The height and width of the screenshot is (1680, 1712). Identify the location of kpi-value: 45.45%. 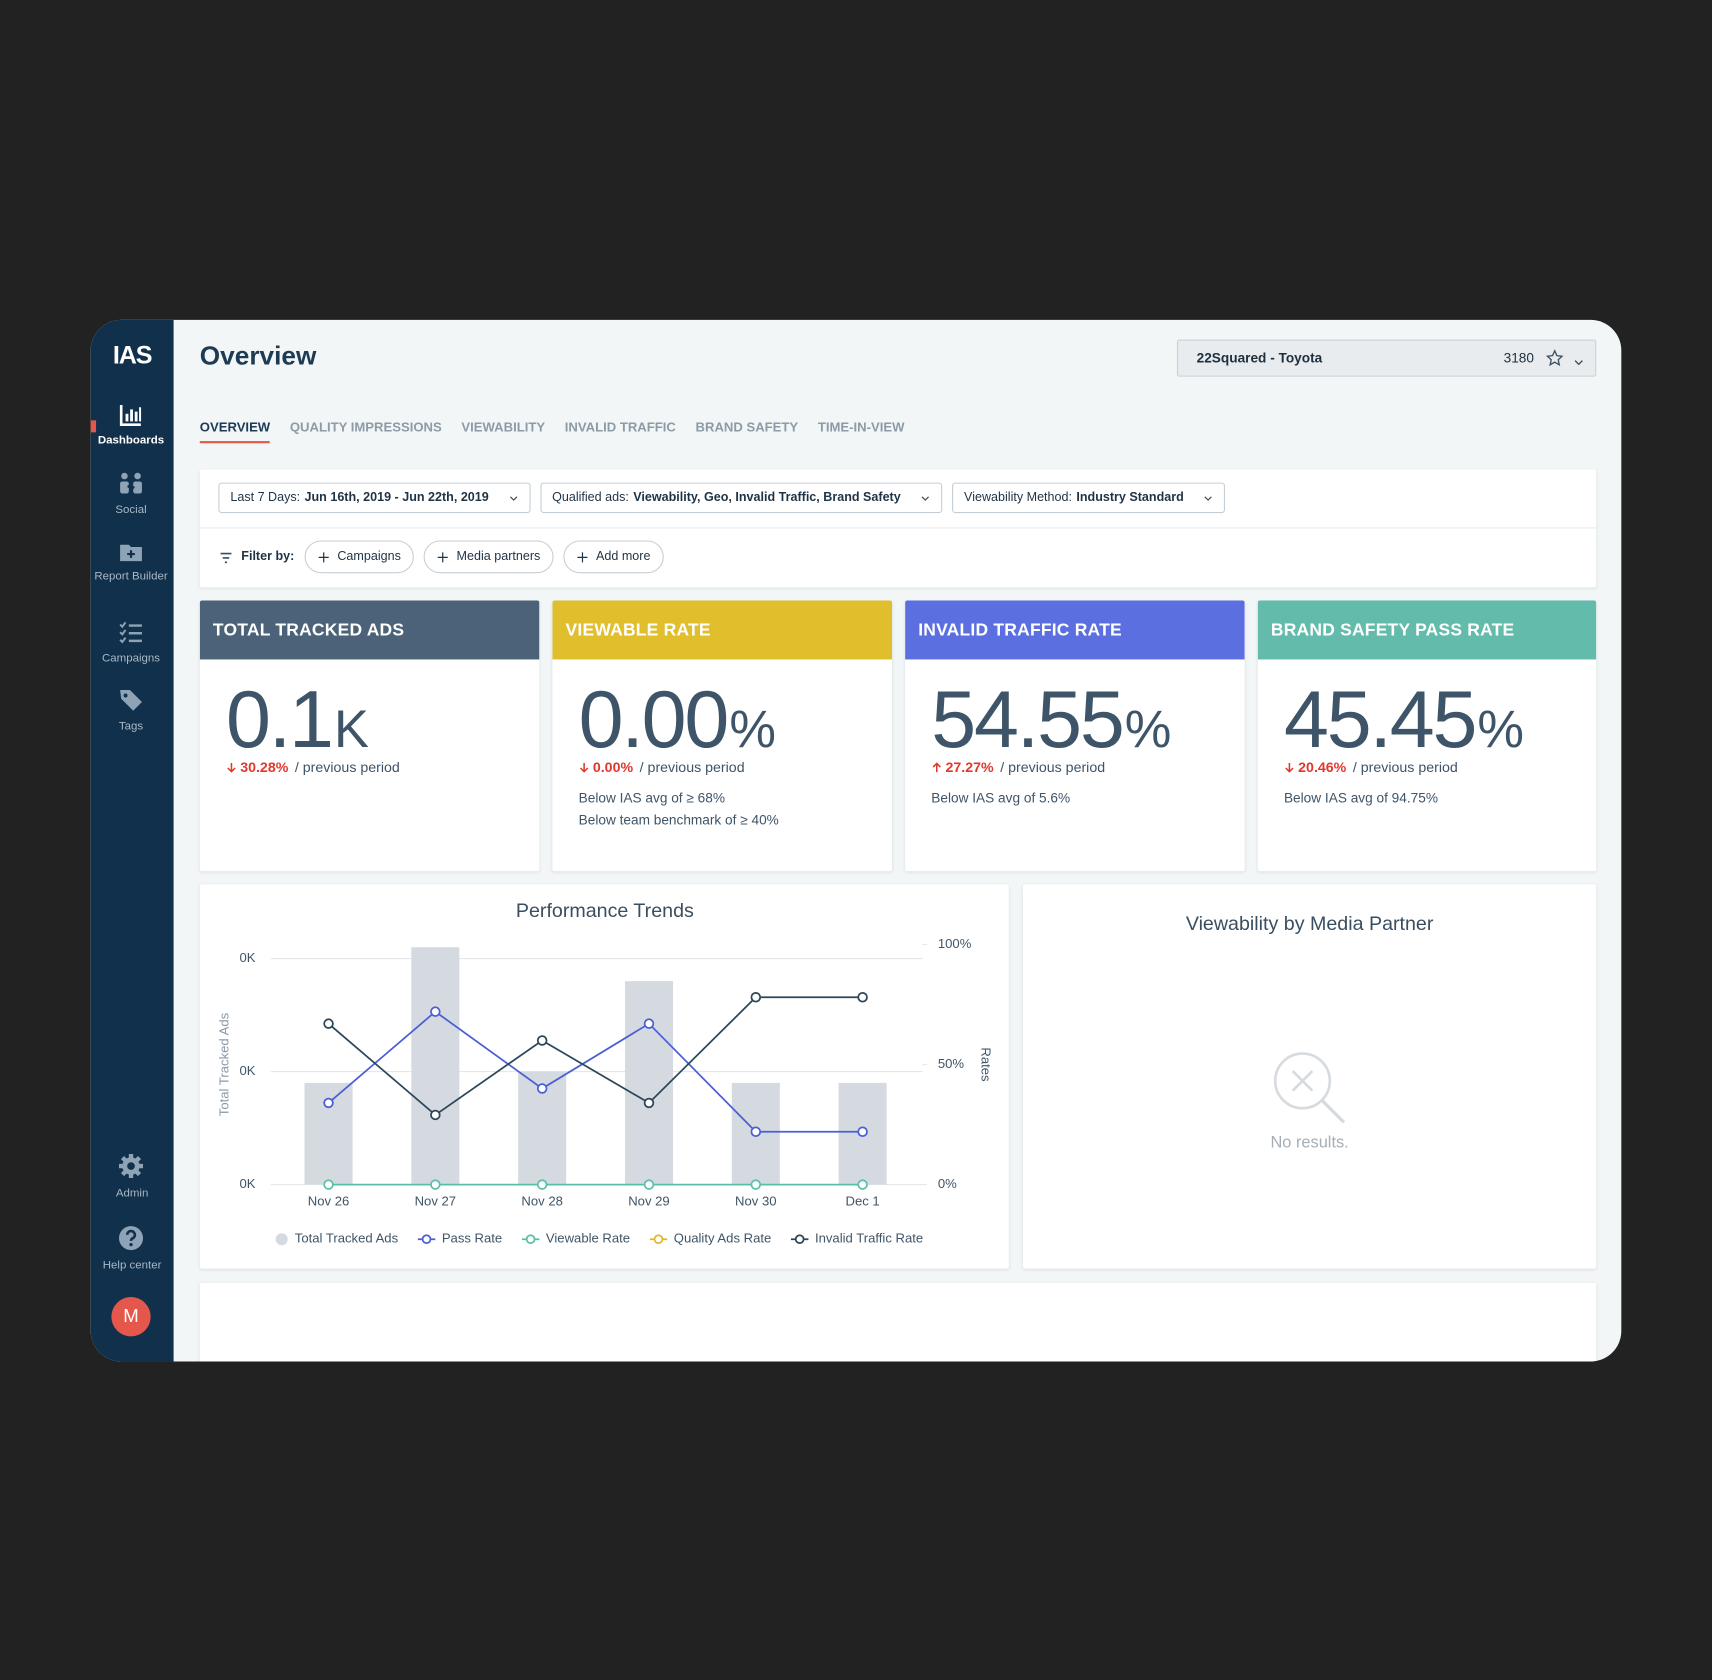
(1404, 719).